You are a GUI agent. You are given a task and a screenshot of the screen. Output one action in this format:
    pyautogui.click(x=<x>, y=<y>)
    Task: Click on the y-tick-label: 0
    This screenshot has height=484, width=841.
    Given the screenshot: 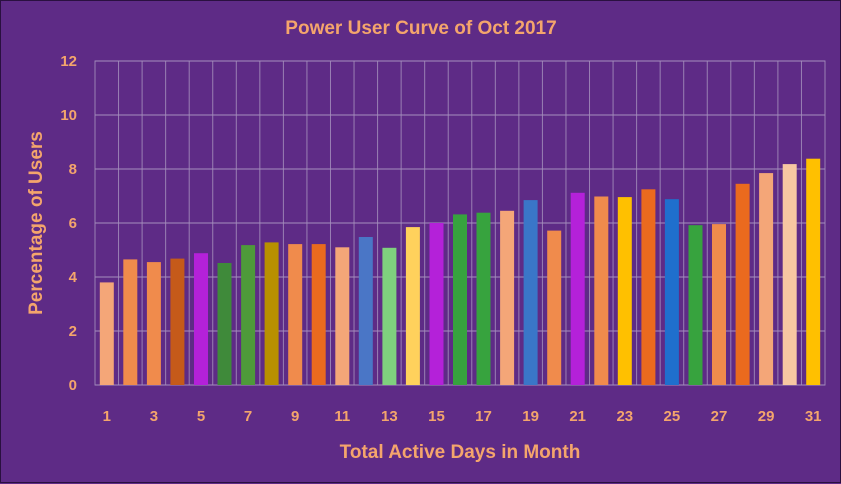 What is the action you would take?
    pyautogui.click(x=73, y=385)
    